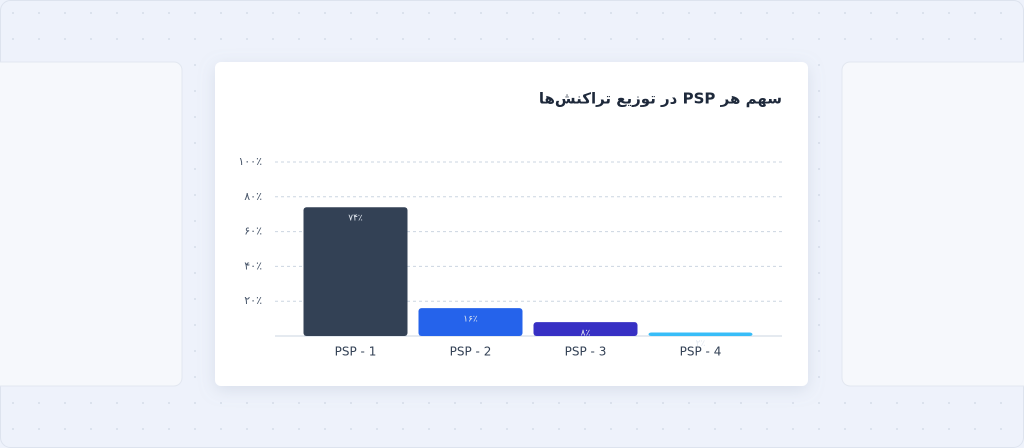 This screenshot has height=448, width=1024. Describe the element at coordinates (701, 344) in the screenshot. I see `value-label: ۲٪` at that location.